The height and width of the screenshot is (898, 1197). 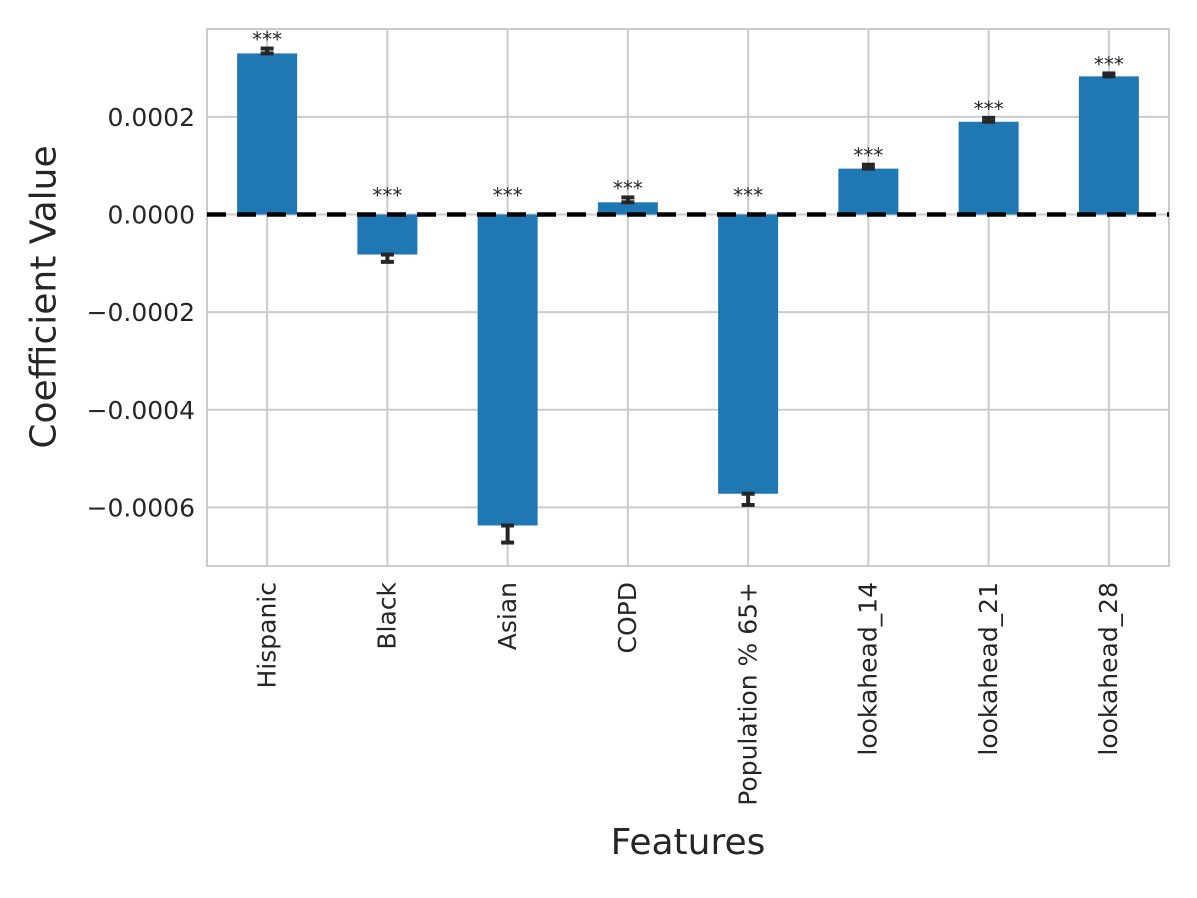 What do you see at coordinates (267, 134) in the screenshot?
I see `bar-hispanic` at bounding box center [267, 134].